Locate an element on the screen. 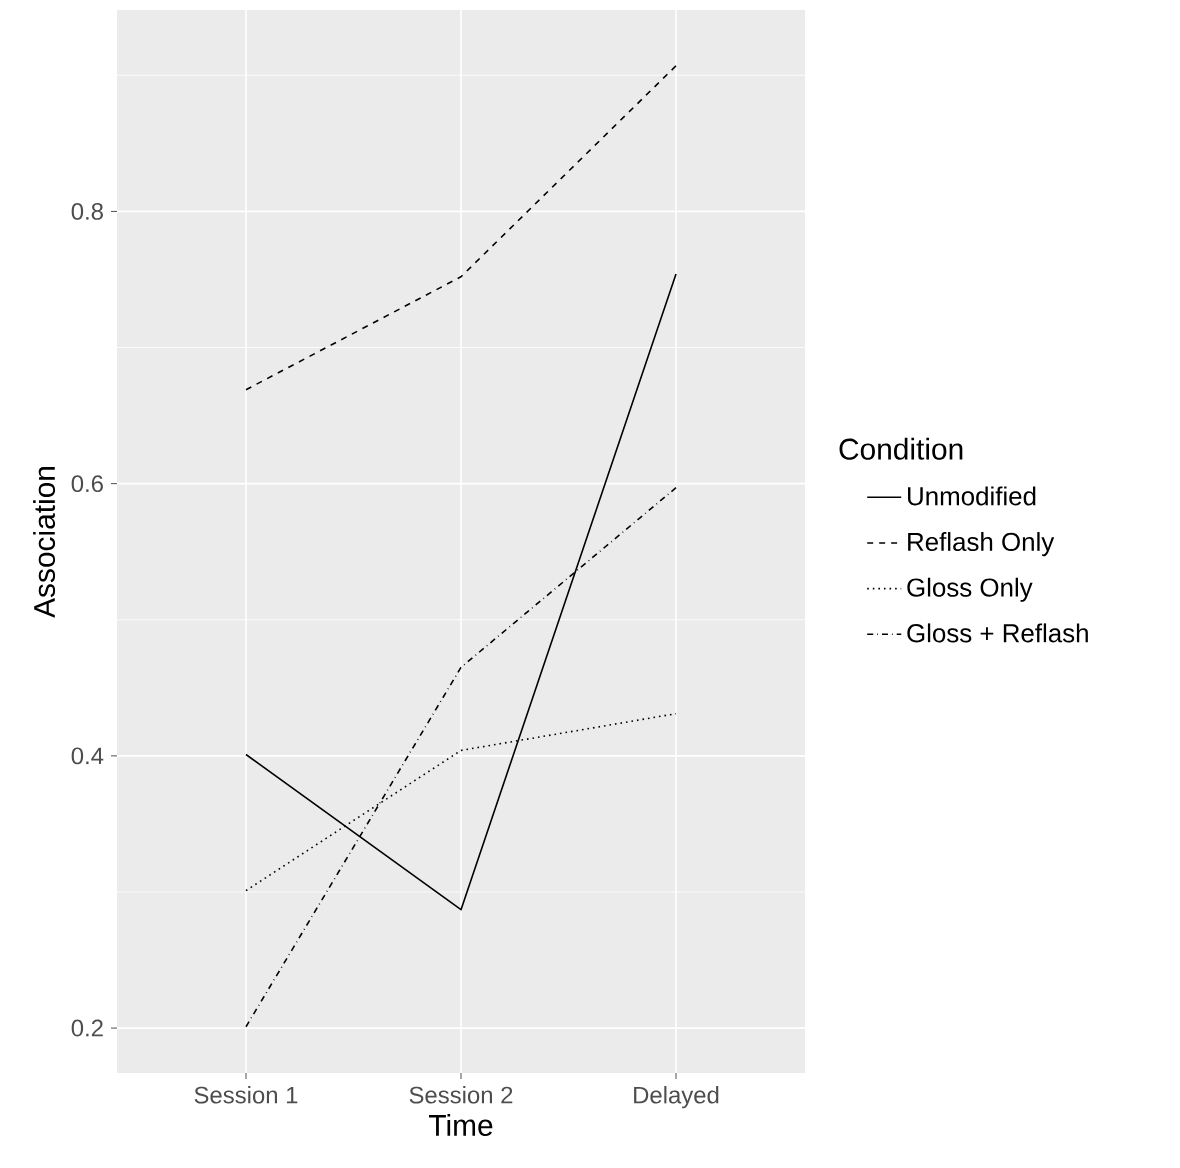 This screenshot has width=1180, height=1168. y-tick-label: 0.8 is located at coordinates (87, 211).